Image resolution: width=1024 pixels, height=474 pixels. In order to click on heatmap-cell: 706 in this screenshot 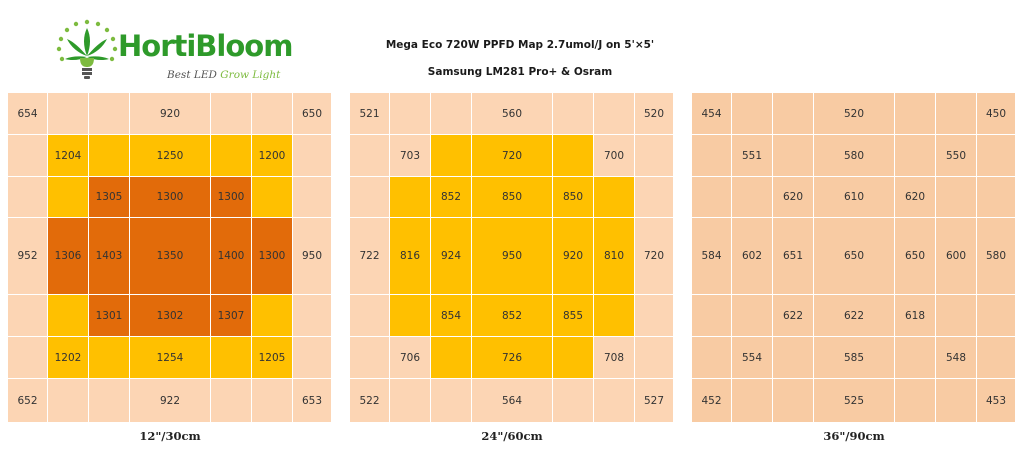, I will do `click(410, 358)`.